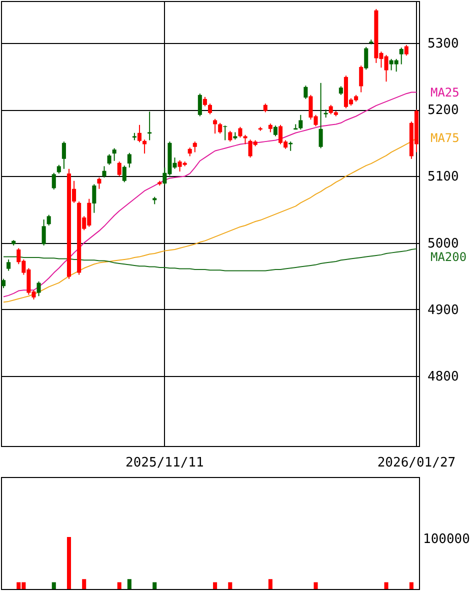 The image size is (472, 598). I want to click on y-tick-label: 4900, so click(443, 310).